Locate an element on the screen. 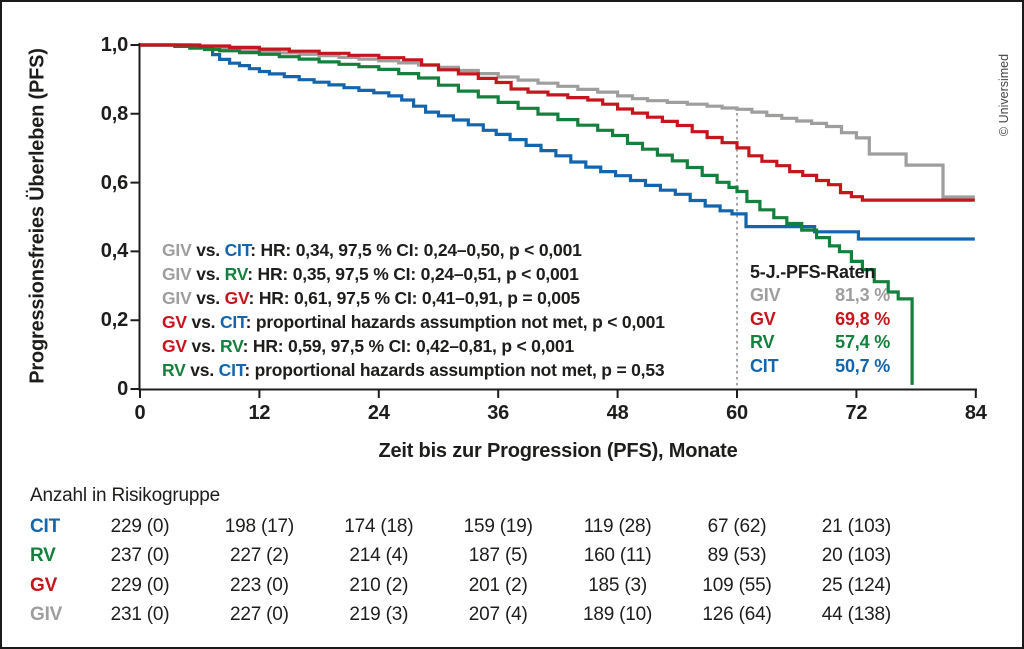 Image resolution: width=1024 pixels, height=649 pixels. risk-value: 237 (0) is located at coordinates (140, 556).